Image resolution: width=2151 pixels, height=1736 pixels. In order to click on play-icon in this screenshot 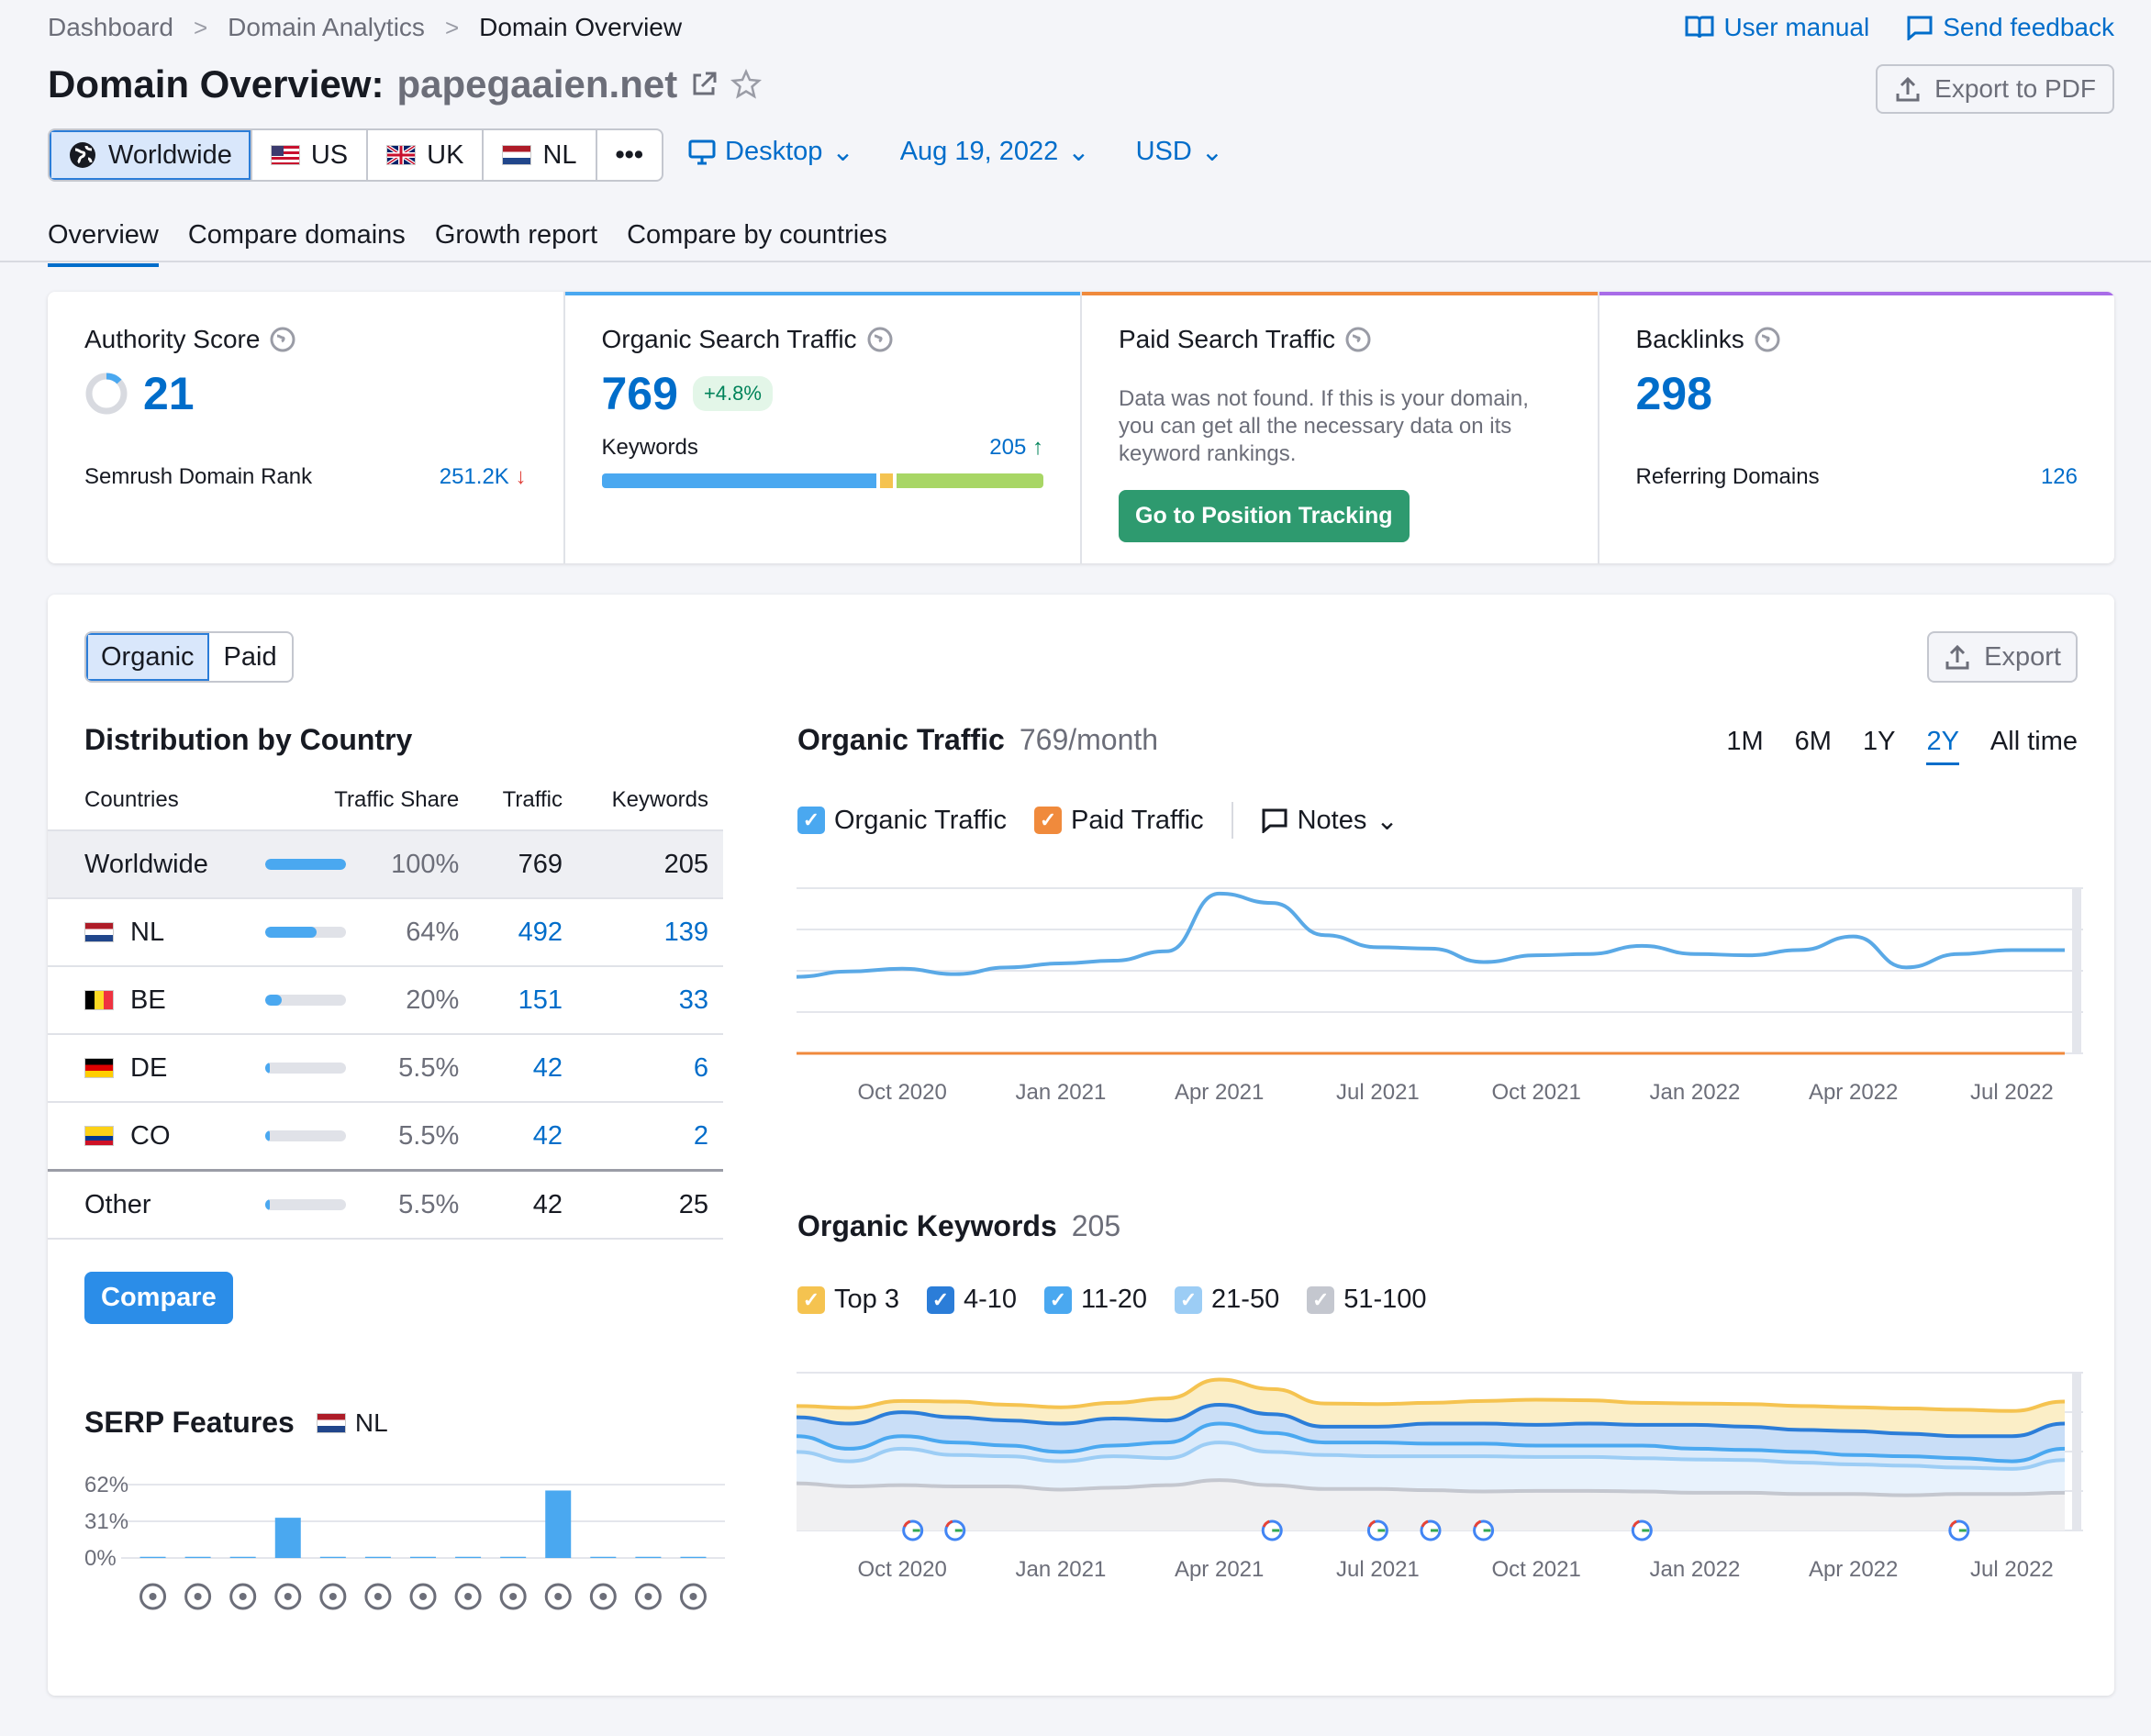, I will do `click(603, 1596)`.